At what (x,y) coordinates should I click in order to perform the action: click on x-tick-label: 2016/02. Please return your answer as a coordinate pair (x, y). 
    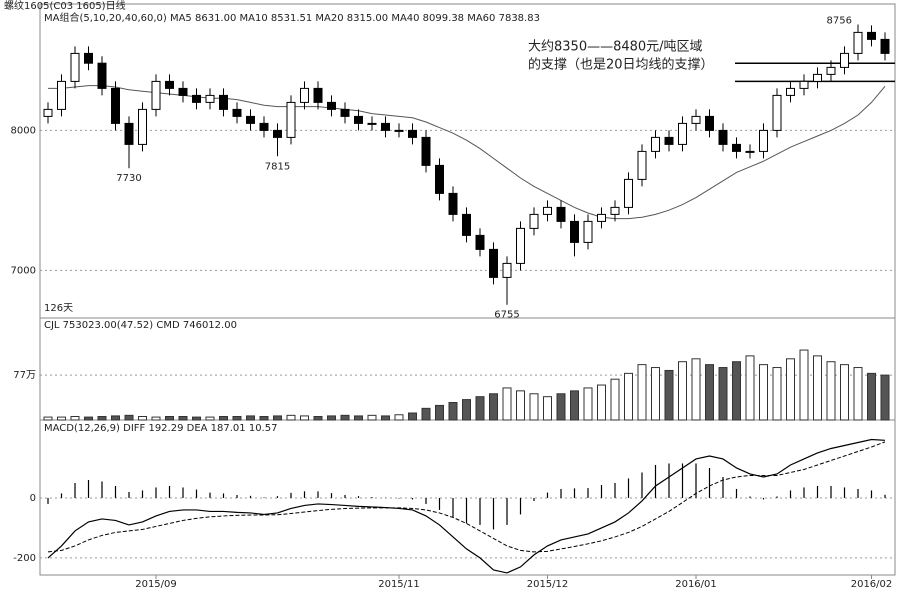
    Looking at the image, I should click on (872, 584).